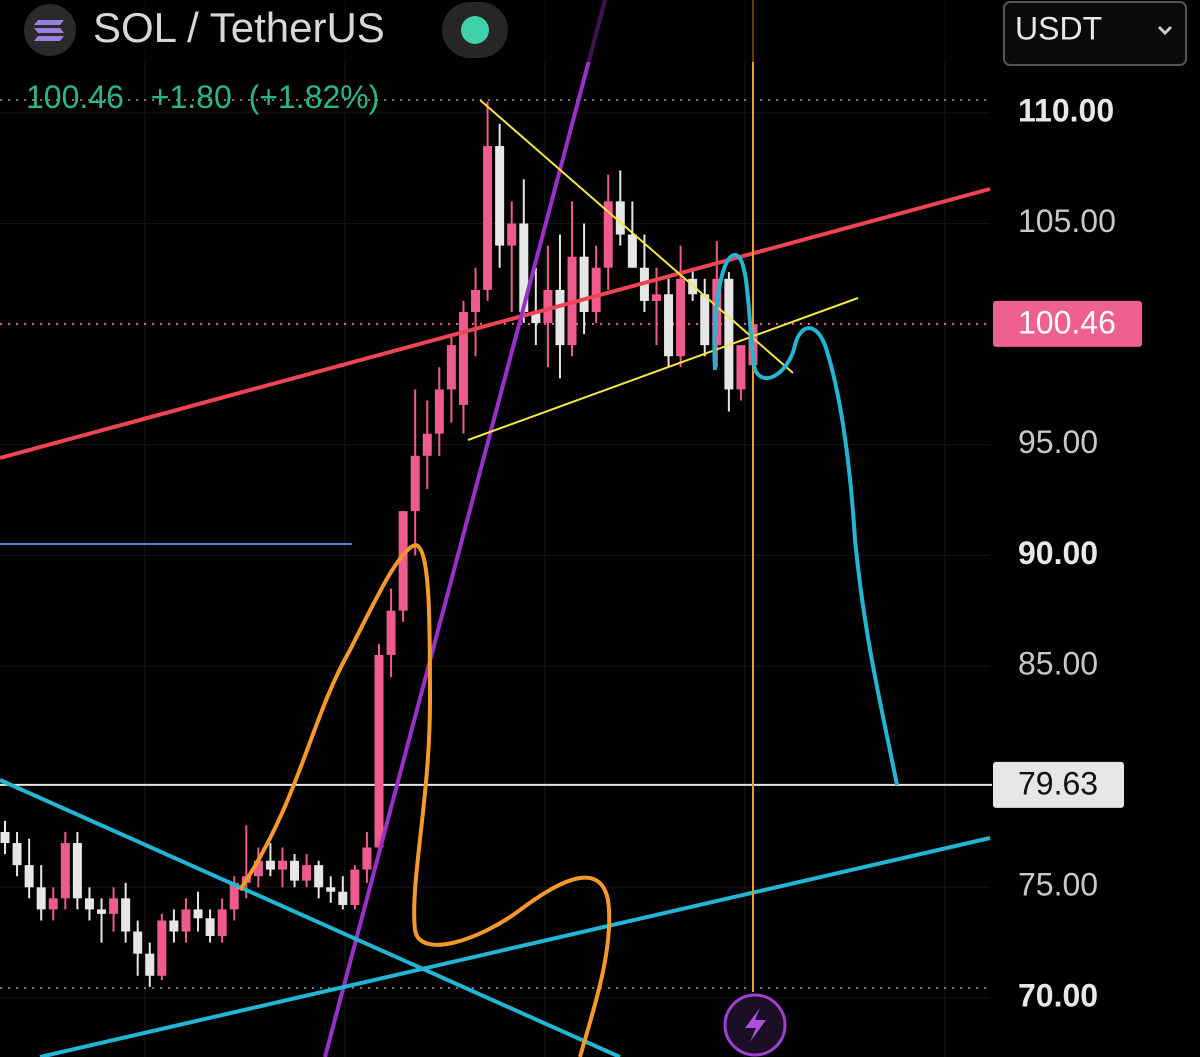  I want to click on change: +1.80, so click(191, 97).